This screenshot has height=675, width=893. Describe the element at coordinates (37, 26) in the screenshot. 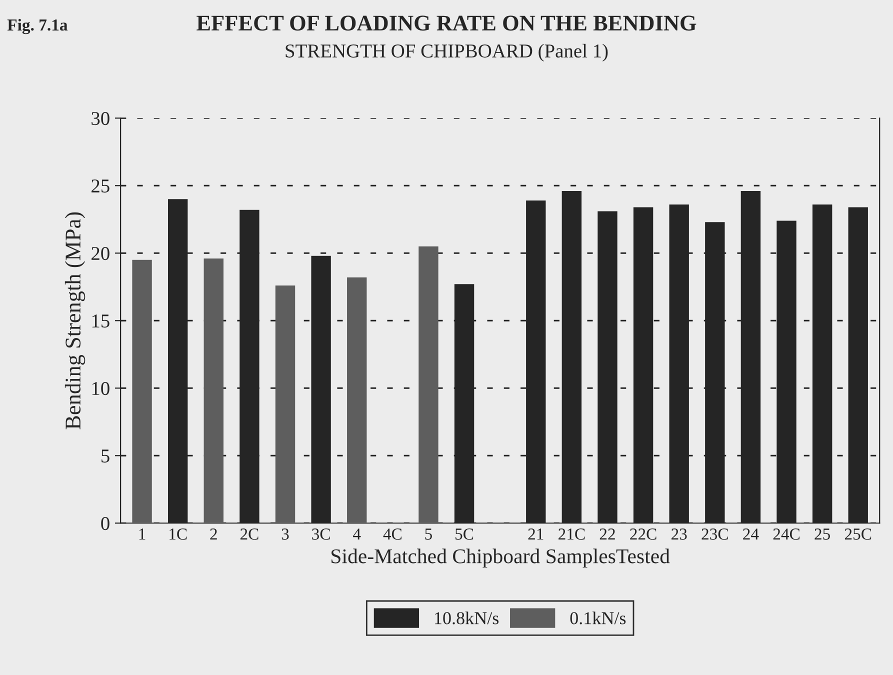

I see `caption: Fig. 7.1a` at that location.